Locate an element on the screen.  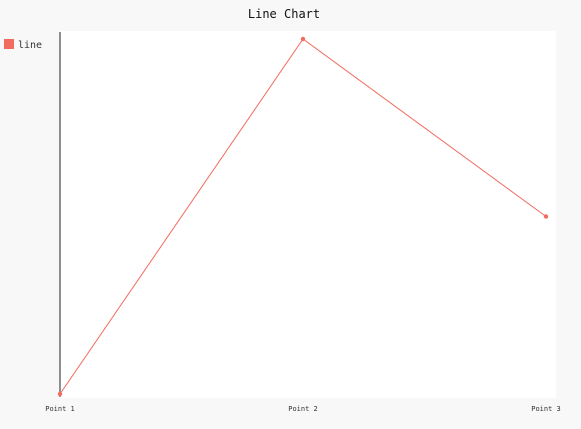
x-tick-label: Point 3 is located at coordinates (546, 409).